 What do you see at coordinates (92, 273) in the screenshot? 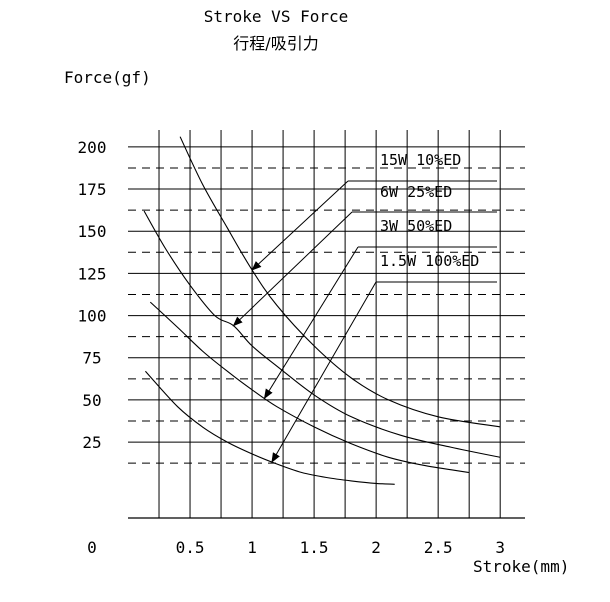
I see `y-tick-label: 125` at bounding box center [92, 273].